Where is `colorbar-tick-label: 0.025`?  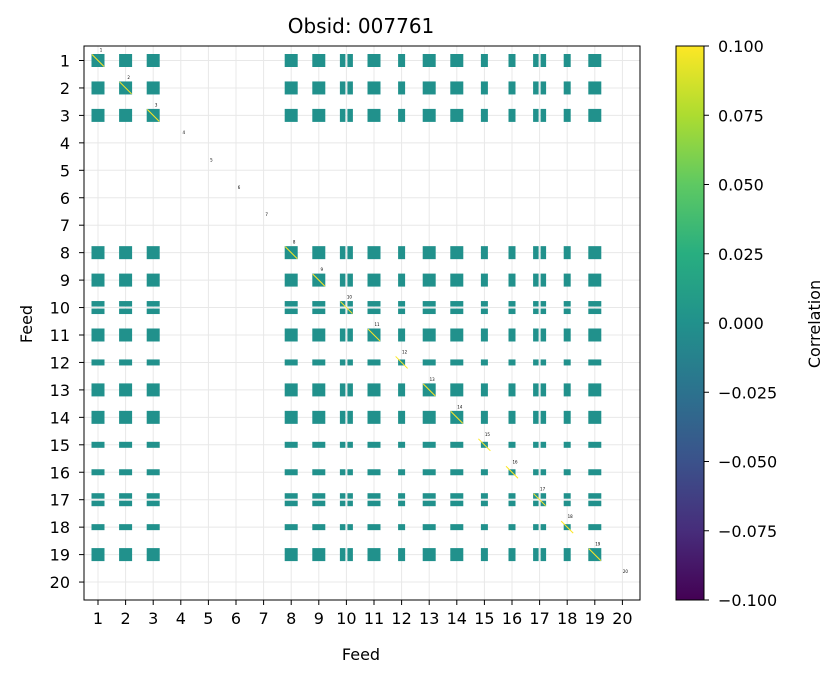
colorbar-tick-label: 0.025 is located at coordinates (741, 254).